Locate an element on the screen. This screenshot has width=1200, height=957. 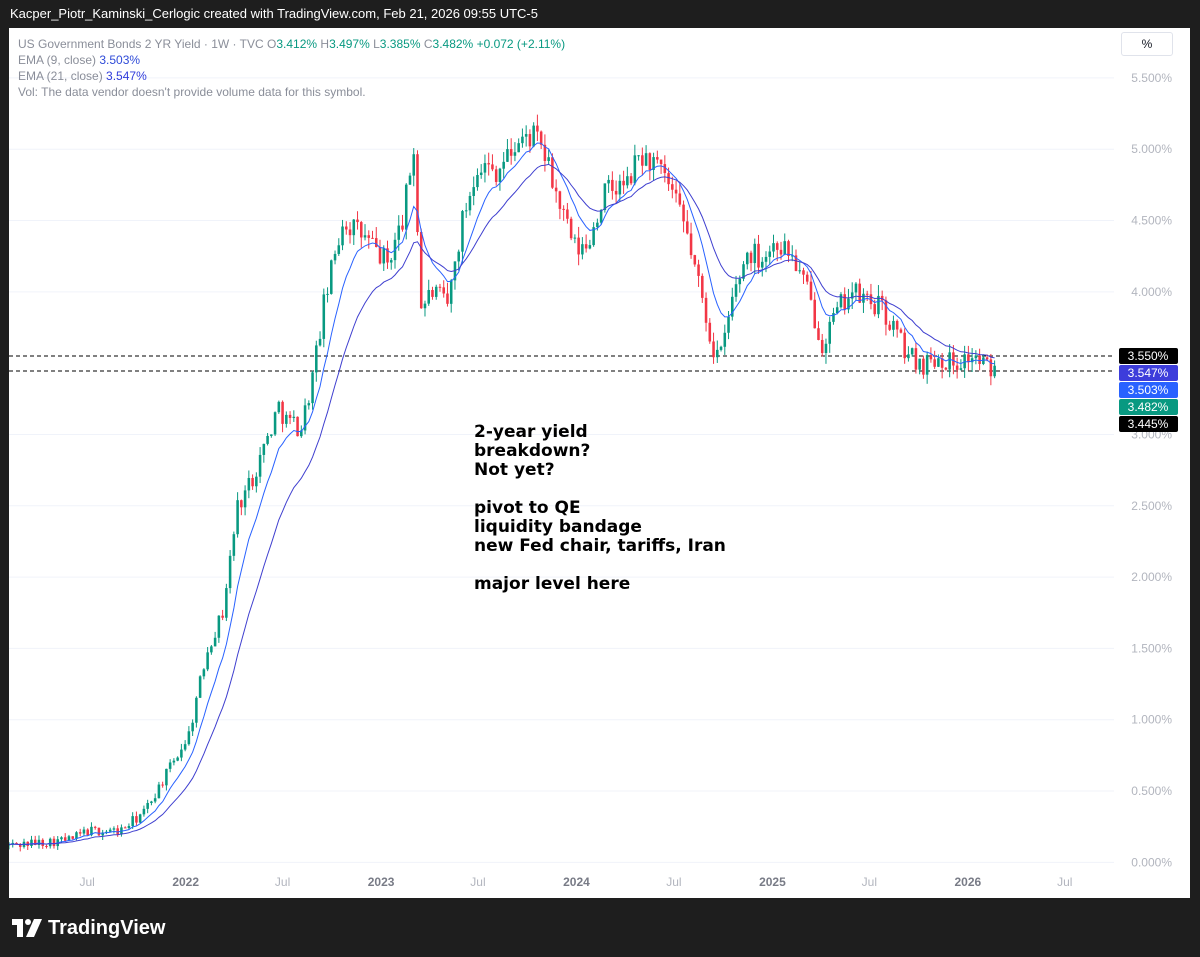
x-axis: Jul 2022 Jul 2023 Jul 2024 Jul 2025 Jul 2026 Jul is located at coordinates (575, 882).